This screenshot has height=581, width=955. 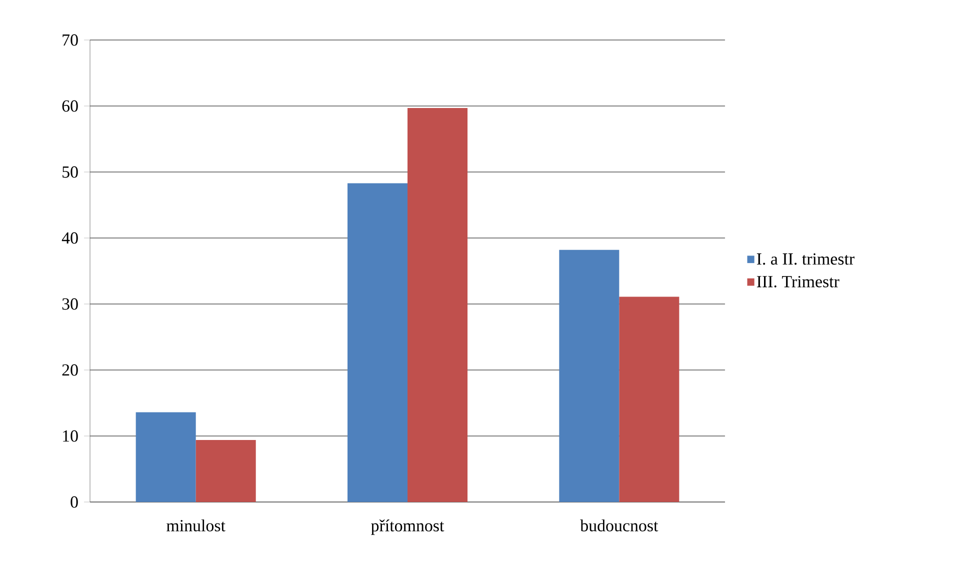 I want to click on x-tick-label: minulost, so click(x=196, y=525).